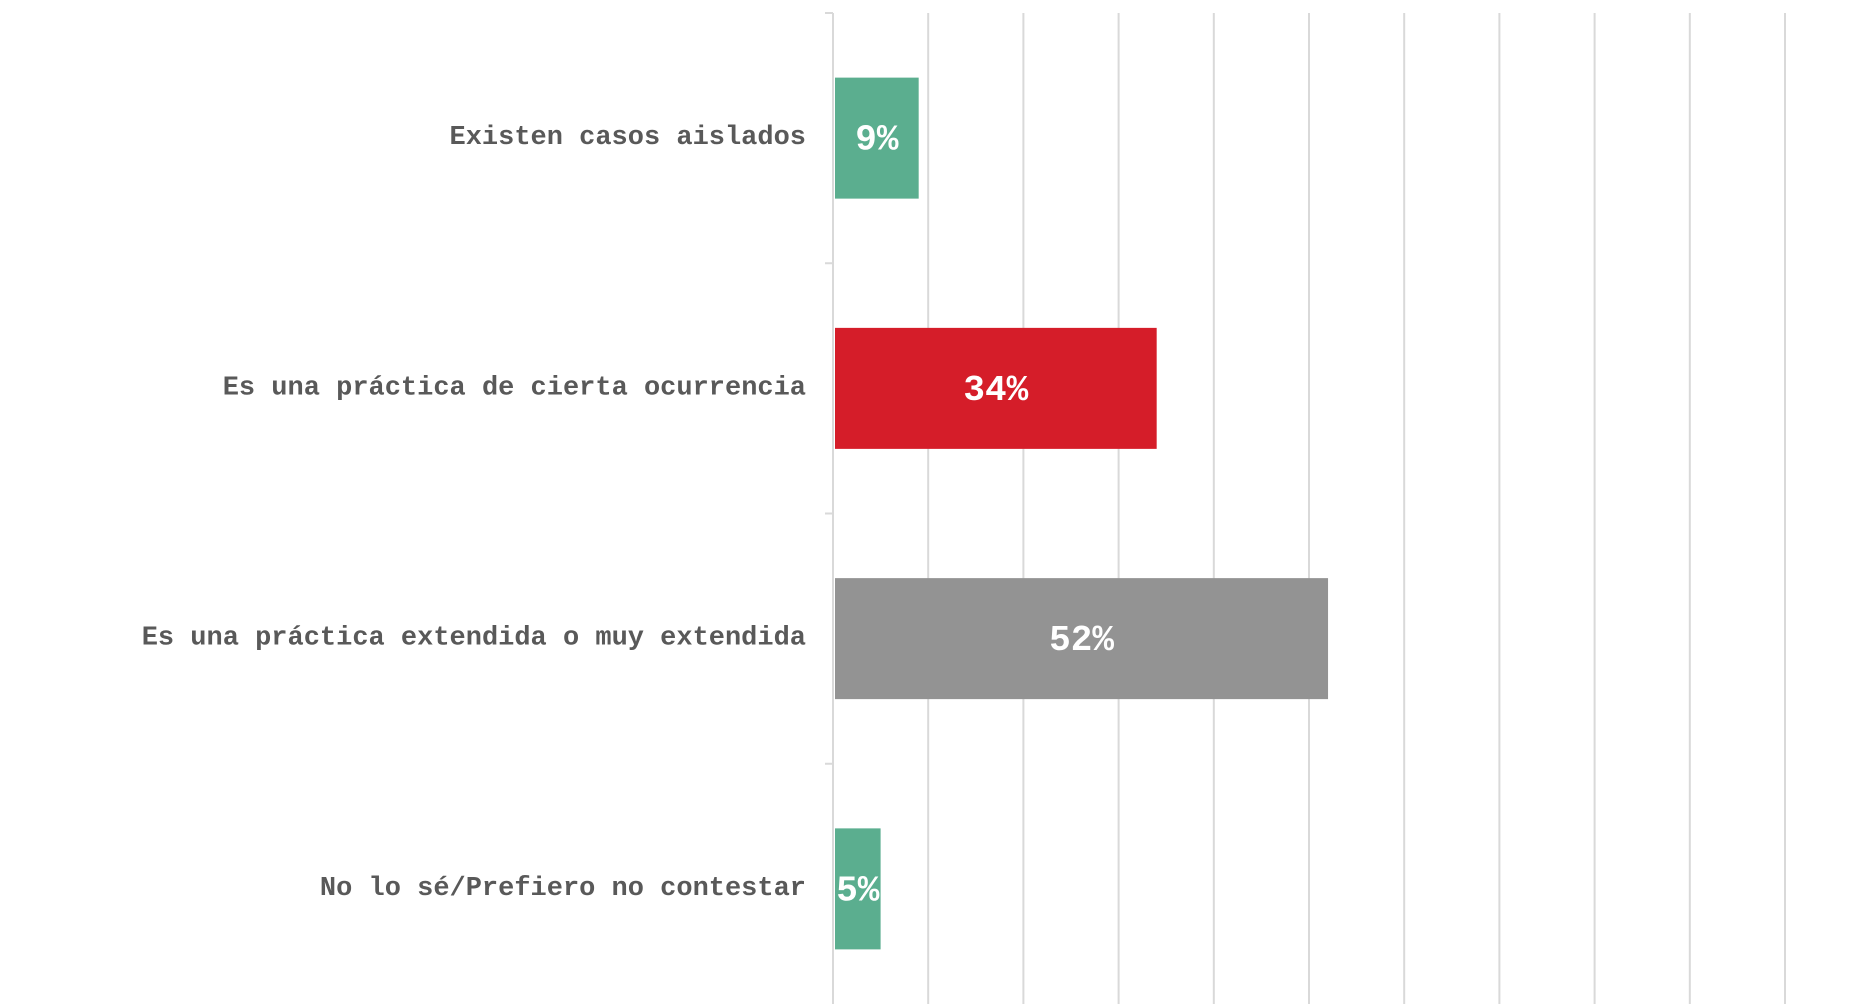 The image size is (1850, 1004). I want to click on data-label: 34%, so click(995, 390).